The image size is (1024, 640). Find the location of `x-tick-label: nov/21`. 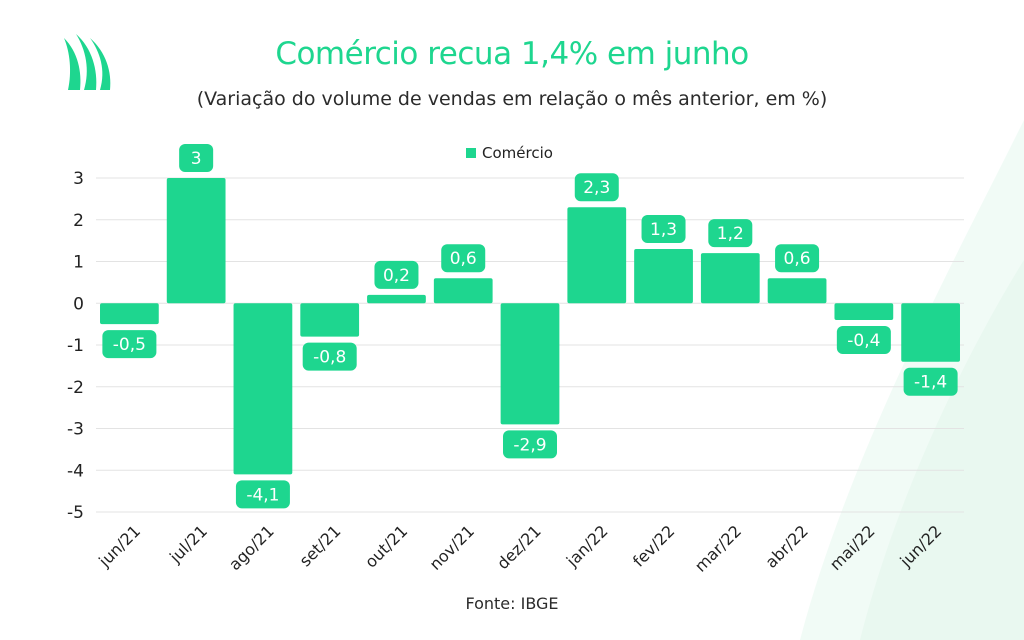

x-tick-label: nov/21 is located at coordinates (452, 547).